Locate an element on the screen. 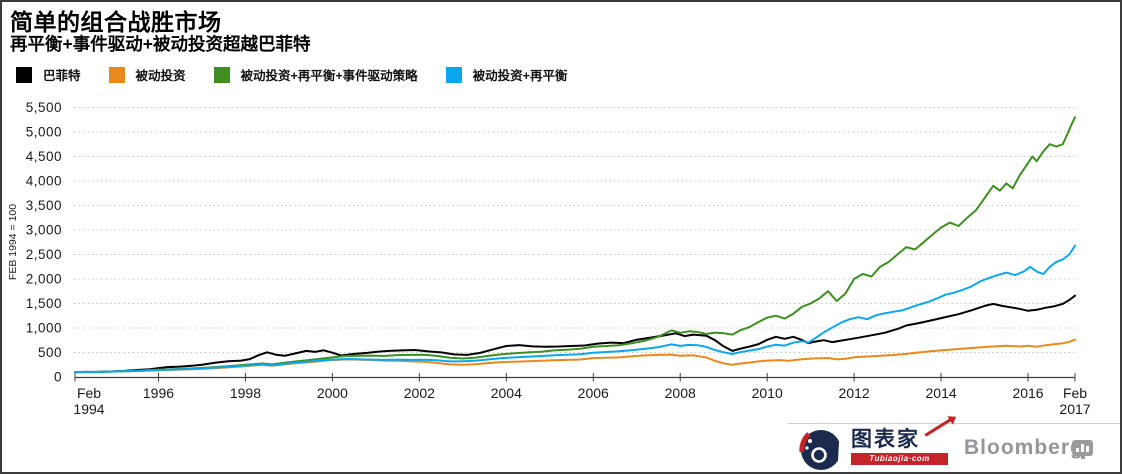 The width and height of the screenshot is (1122, 474). svg-text: 2,500 is located at coordinates (44, 254).